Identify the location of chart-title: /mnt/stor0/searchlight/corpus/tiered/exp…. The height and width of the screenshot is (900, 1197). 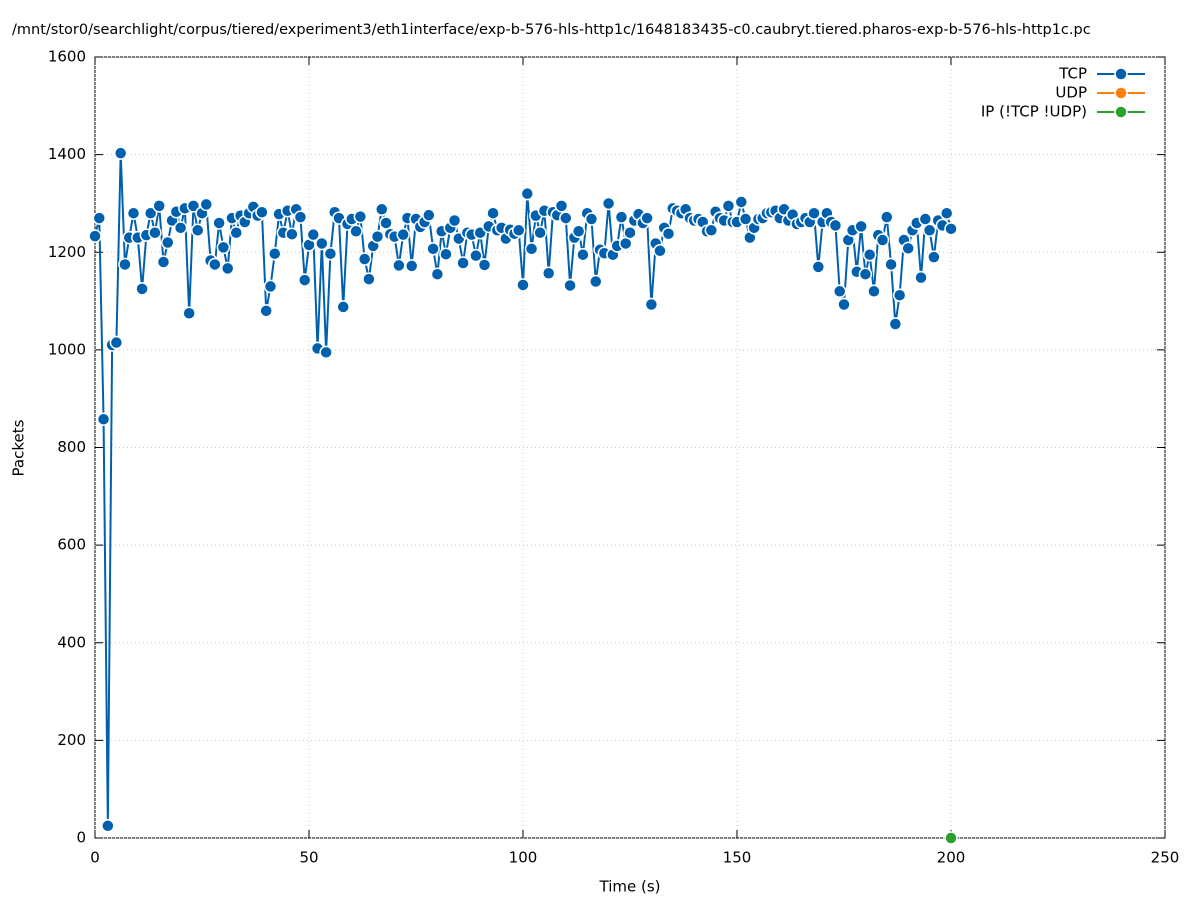
(551, 30).